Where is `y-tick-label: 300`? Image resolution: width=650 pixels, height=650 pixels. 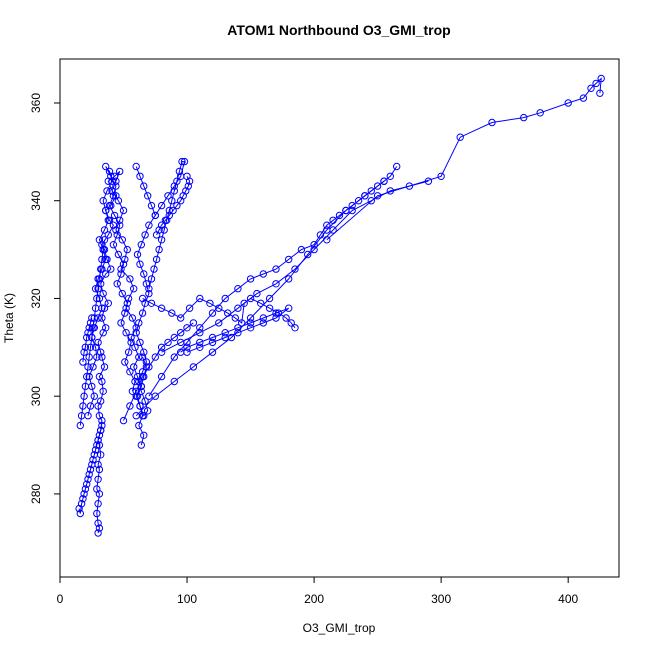 y-tick-label: 300 is located at coordinates (36, 396).